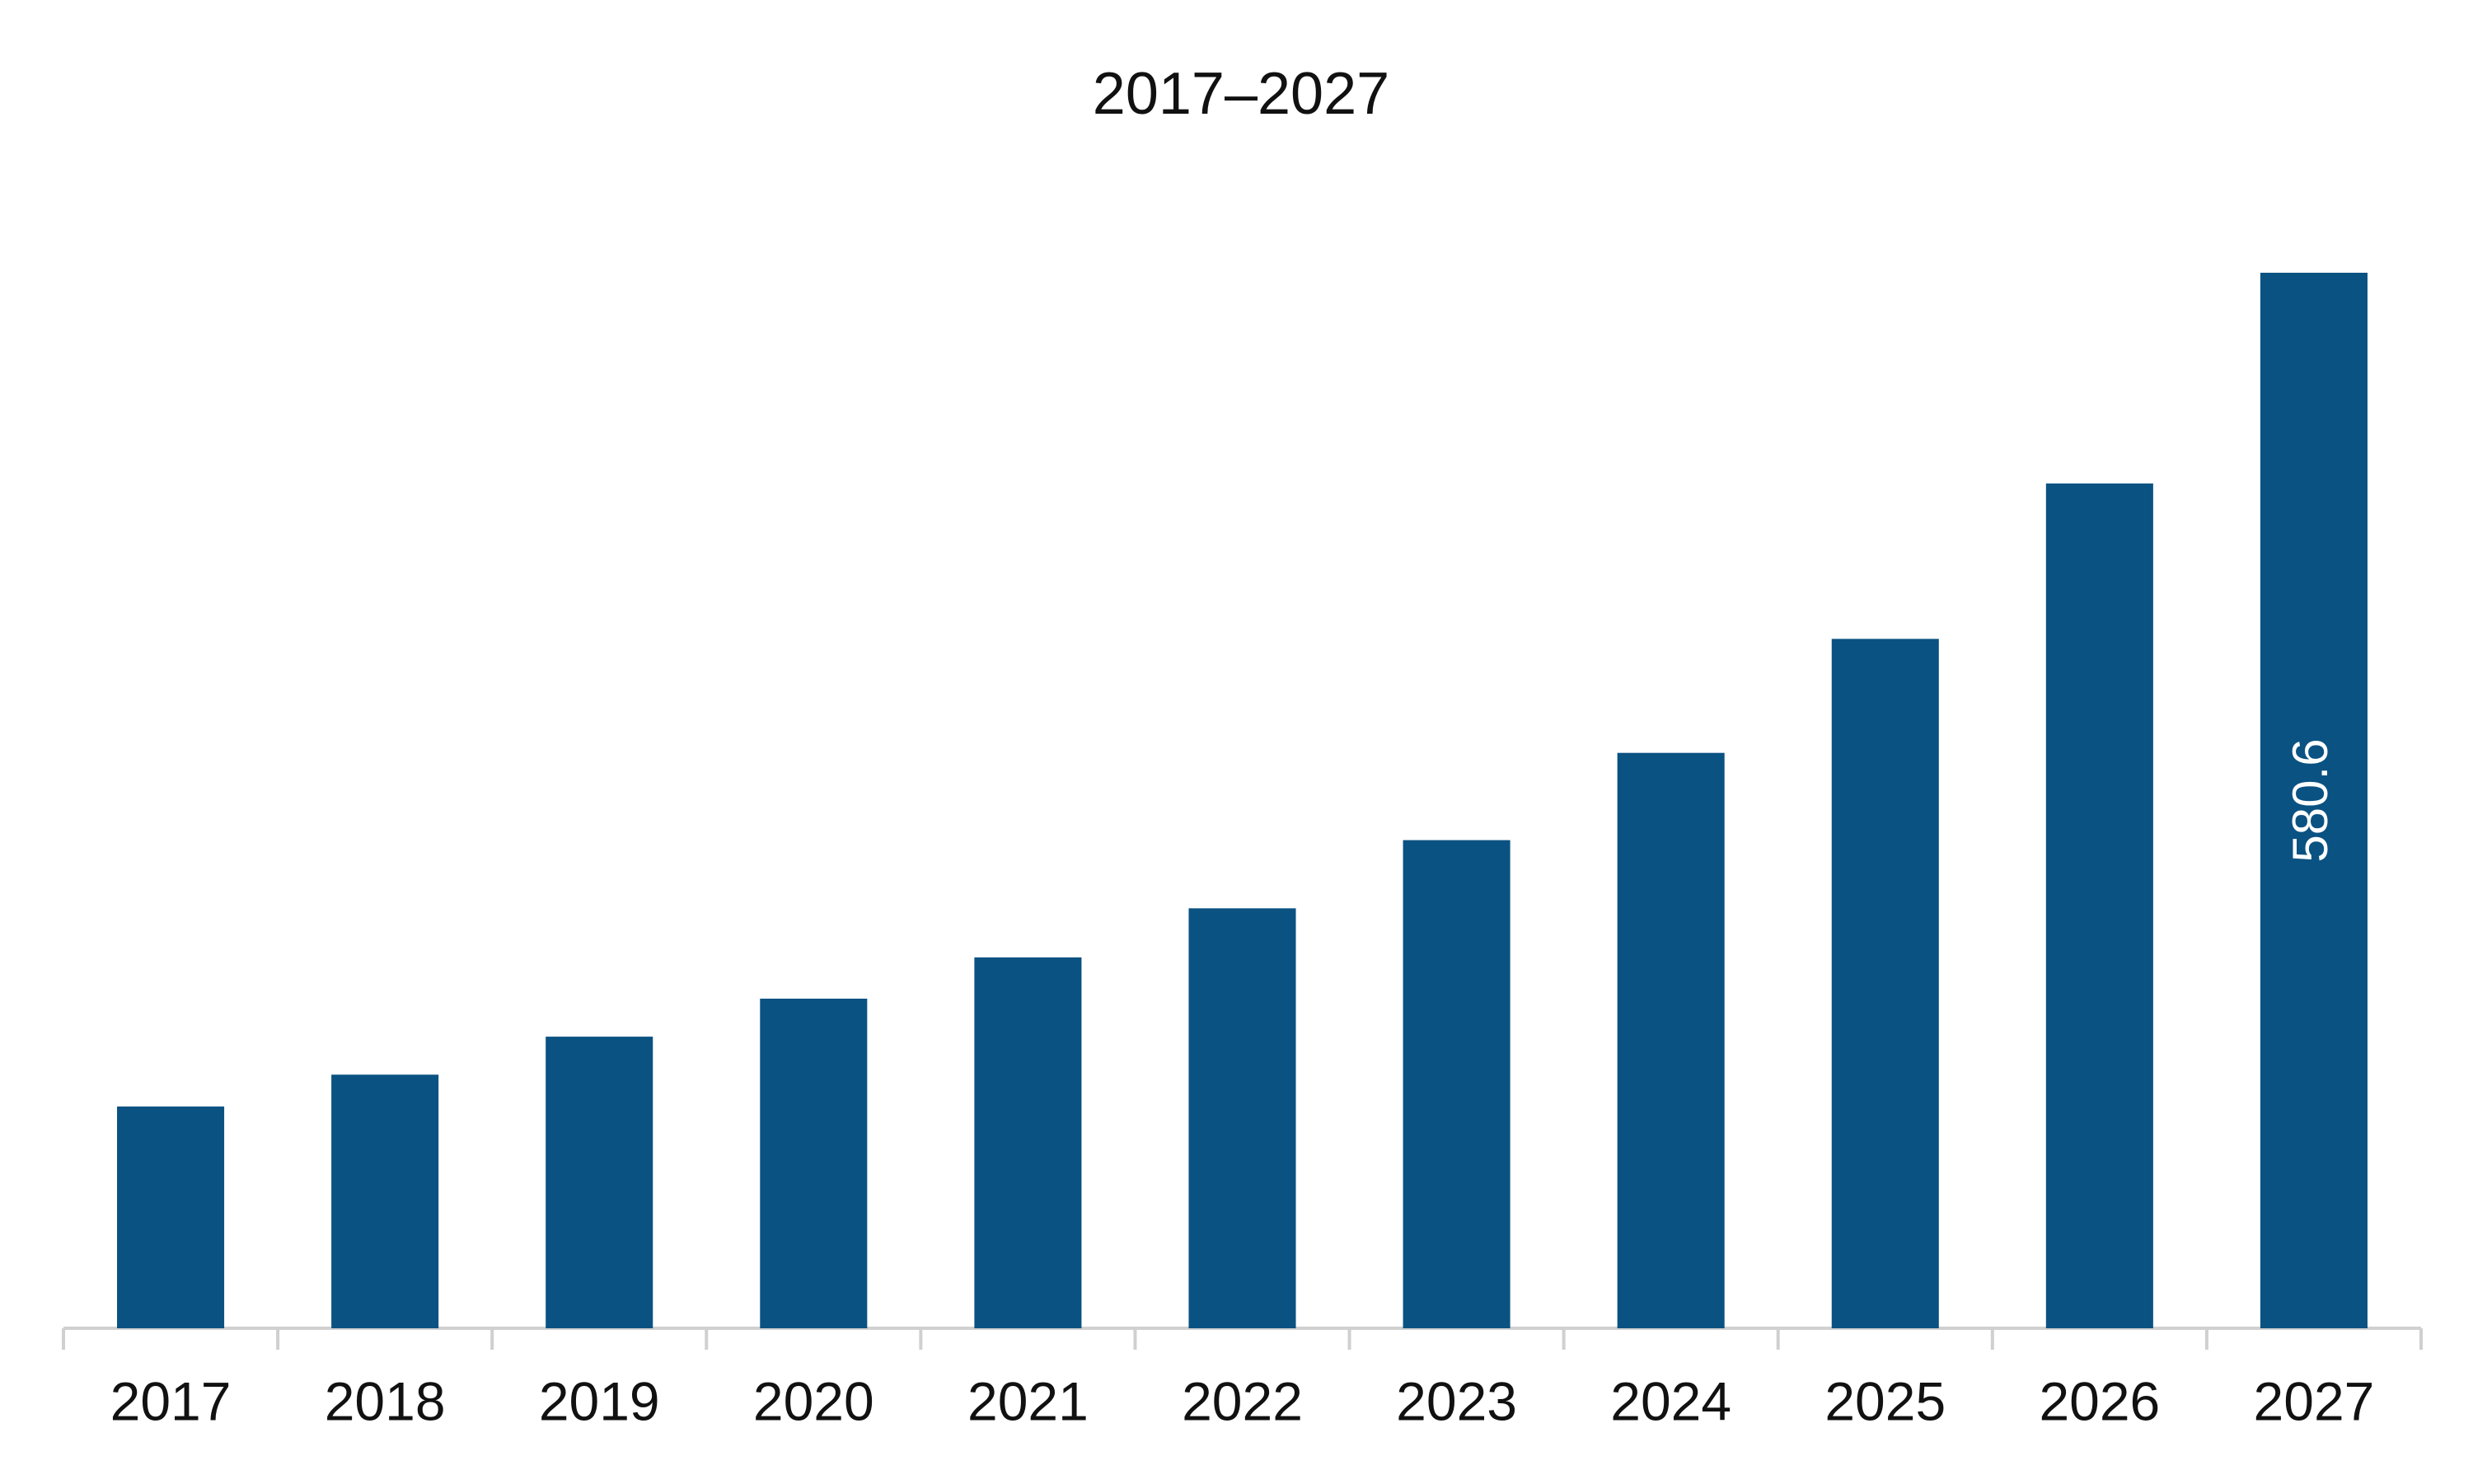  What do you see at coordinates (2310, 800) in the screenshot?
I see `value-label: 580.6` at bounding box center [2310, 800].